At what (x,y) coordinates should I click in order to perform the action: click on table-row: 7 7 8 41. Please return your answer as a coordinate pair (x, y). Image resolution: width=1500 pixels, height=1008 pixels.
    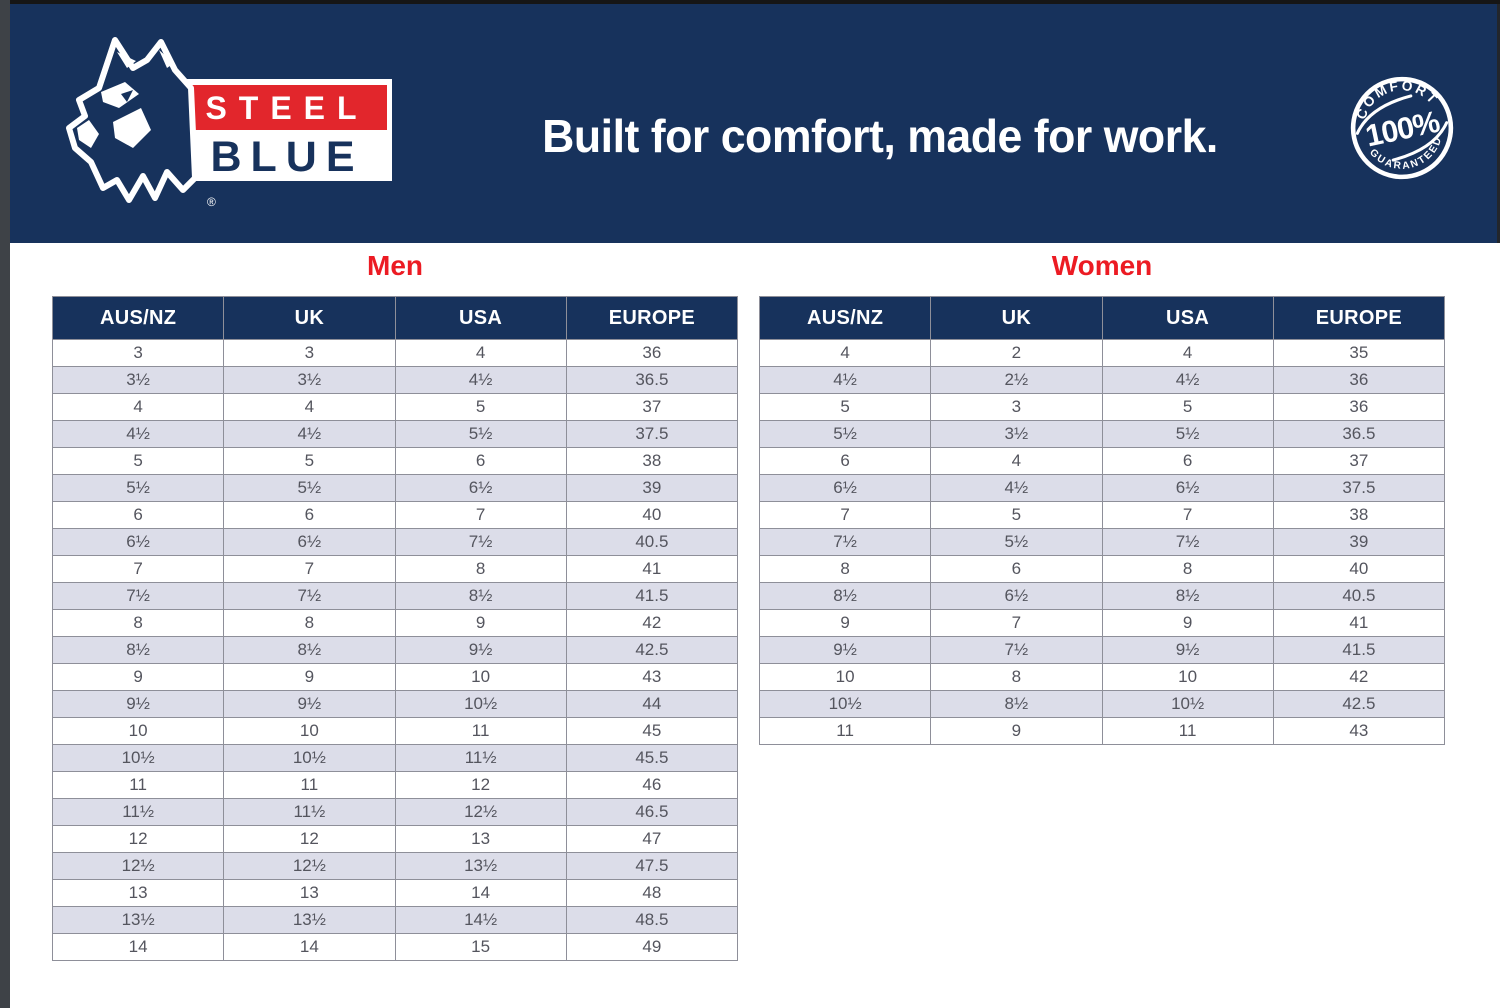
    Looking at the image, I should click on (395, 569).